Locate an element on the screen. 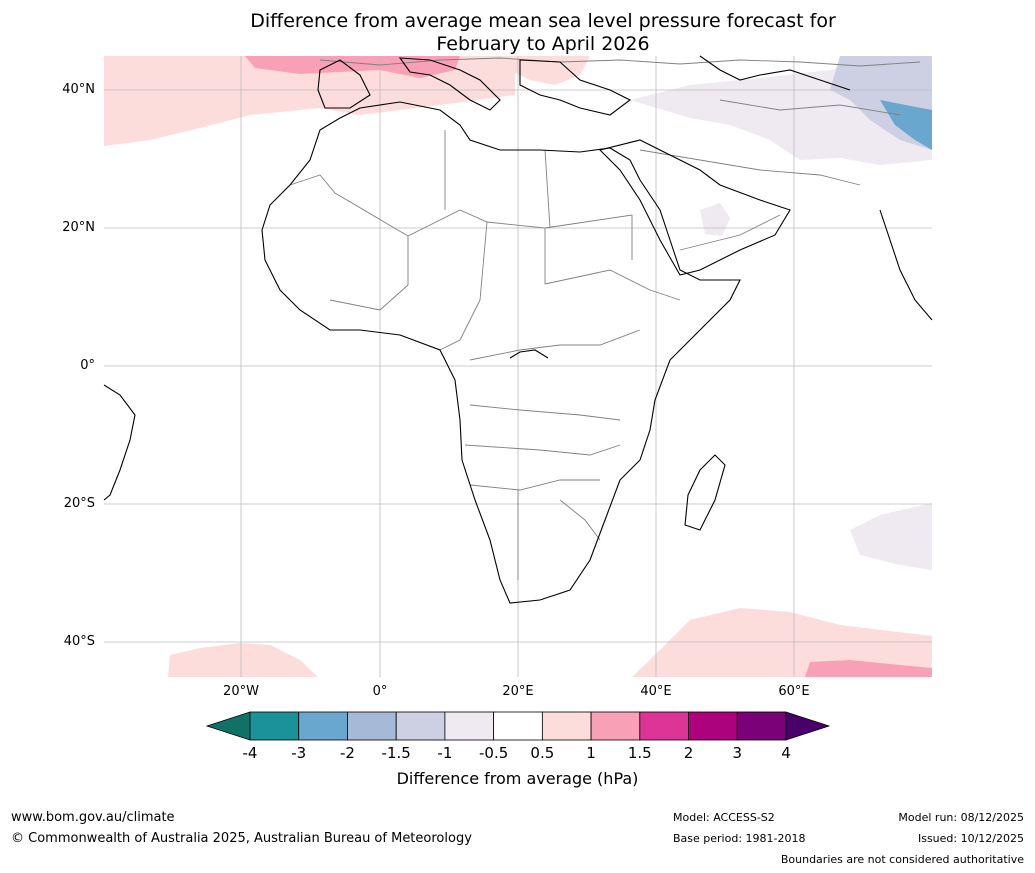 Image resolution: width=1035 pixels, height=873 pixels. lat-label-0: 0° is located at coordinates (87, 365).